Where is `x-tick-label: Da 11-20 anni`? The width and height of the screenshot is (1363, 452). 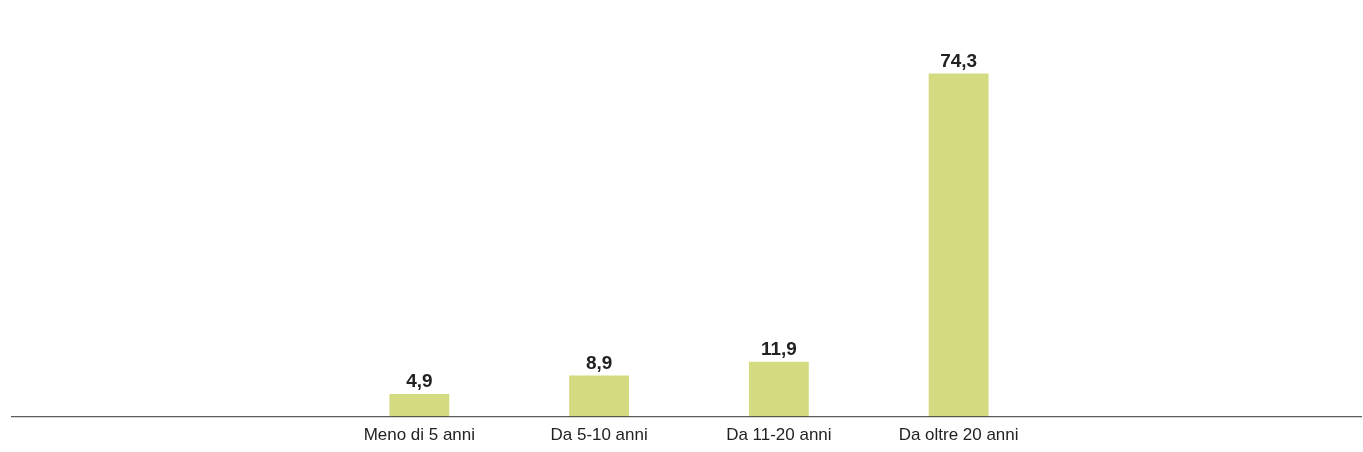
x-tick-label: Da 11-20 anni is located at coordinates (779, 435).